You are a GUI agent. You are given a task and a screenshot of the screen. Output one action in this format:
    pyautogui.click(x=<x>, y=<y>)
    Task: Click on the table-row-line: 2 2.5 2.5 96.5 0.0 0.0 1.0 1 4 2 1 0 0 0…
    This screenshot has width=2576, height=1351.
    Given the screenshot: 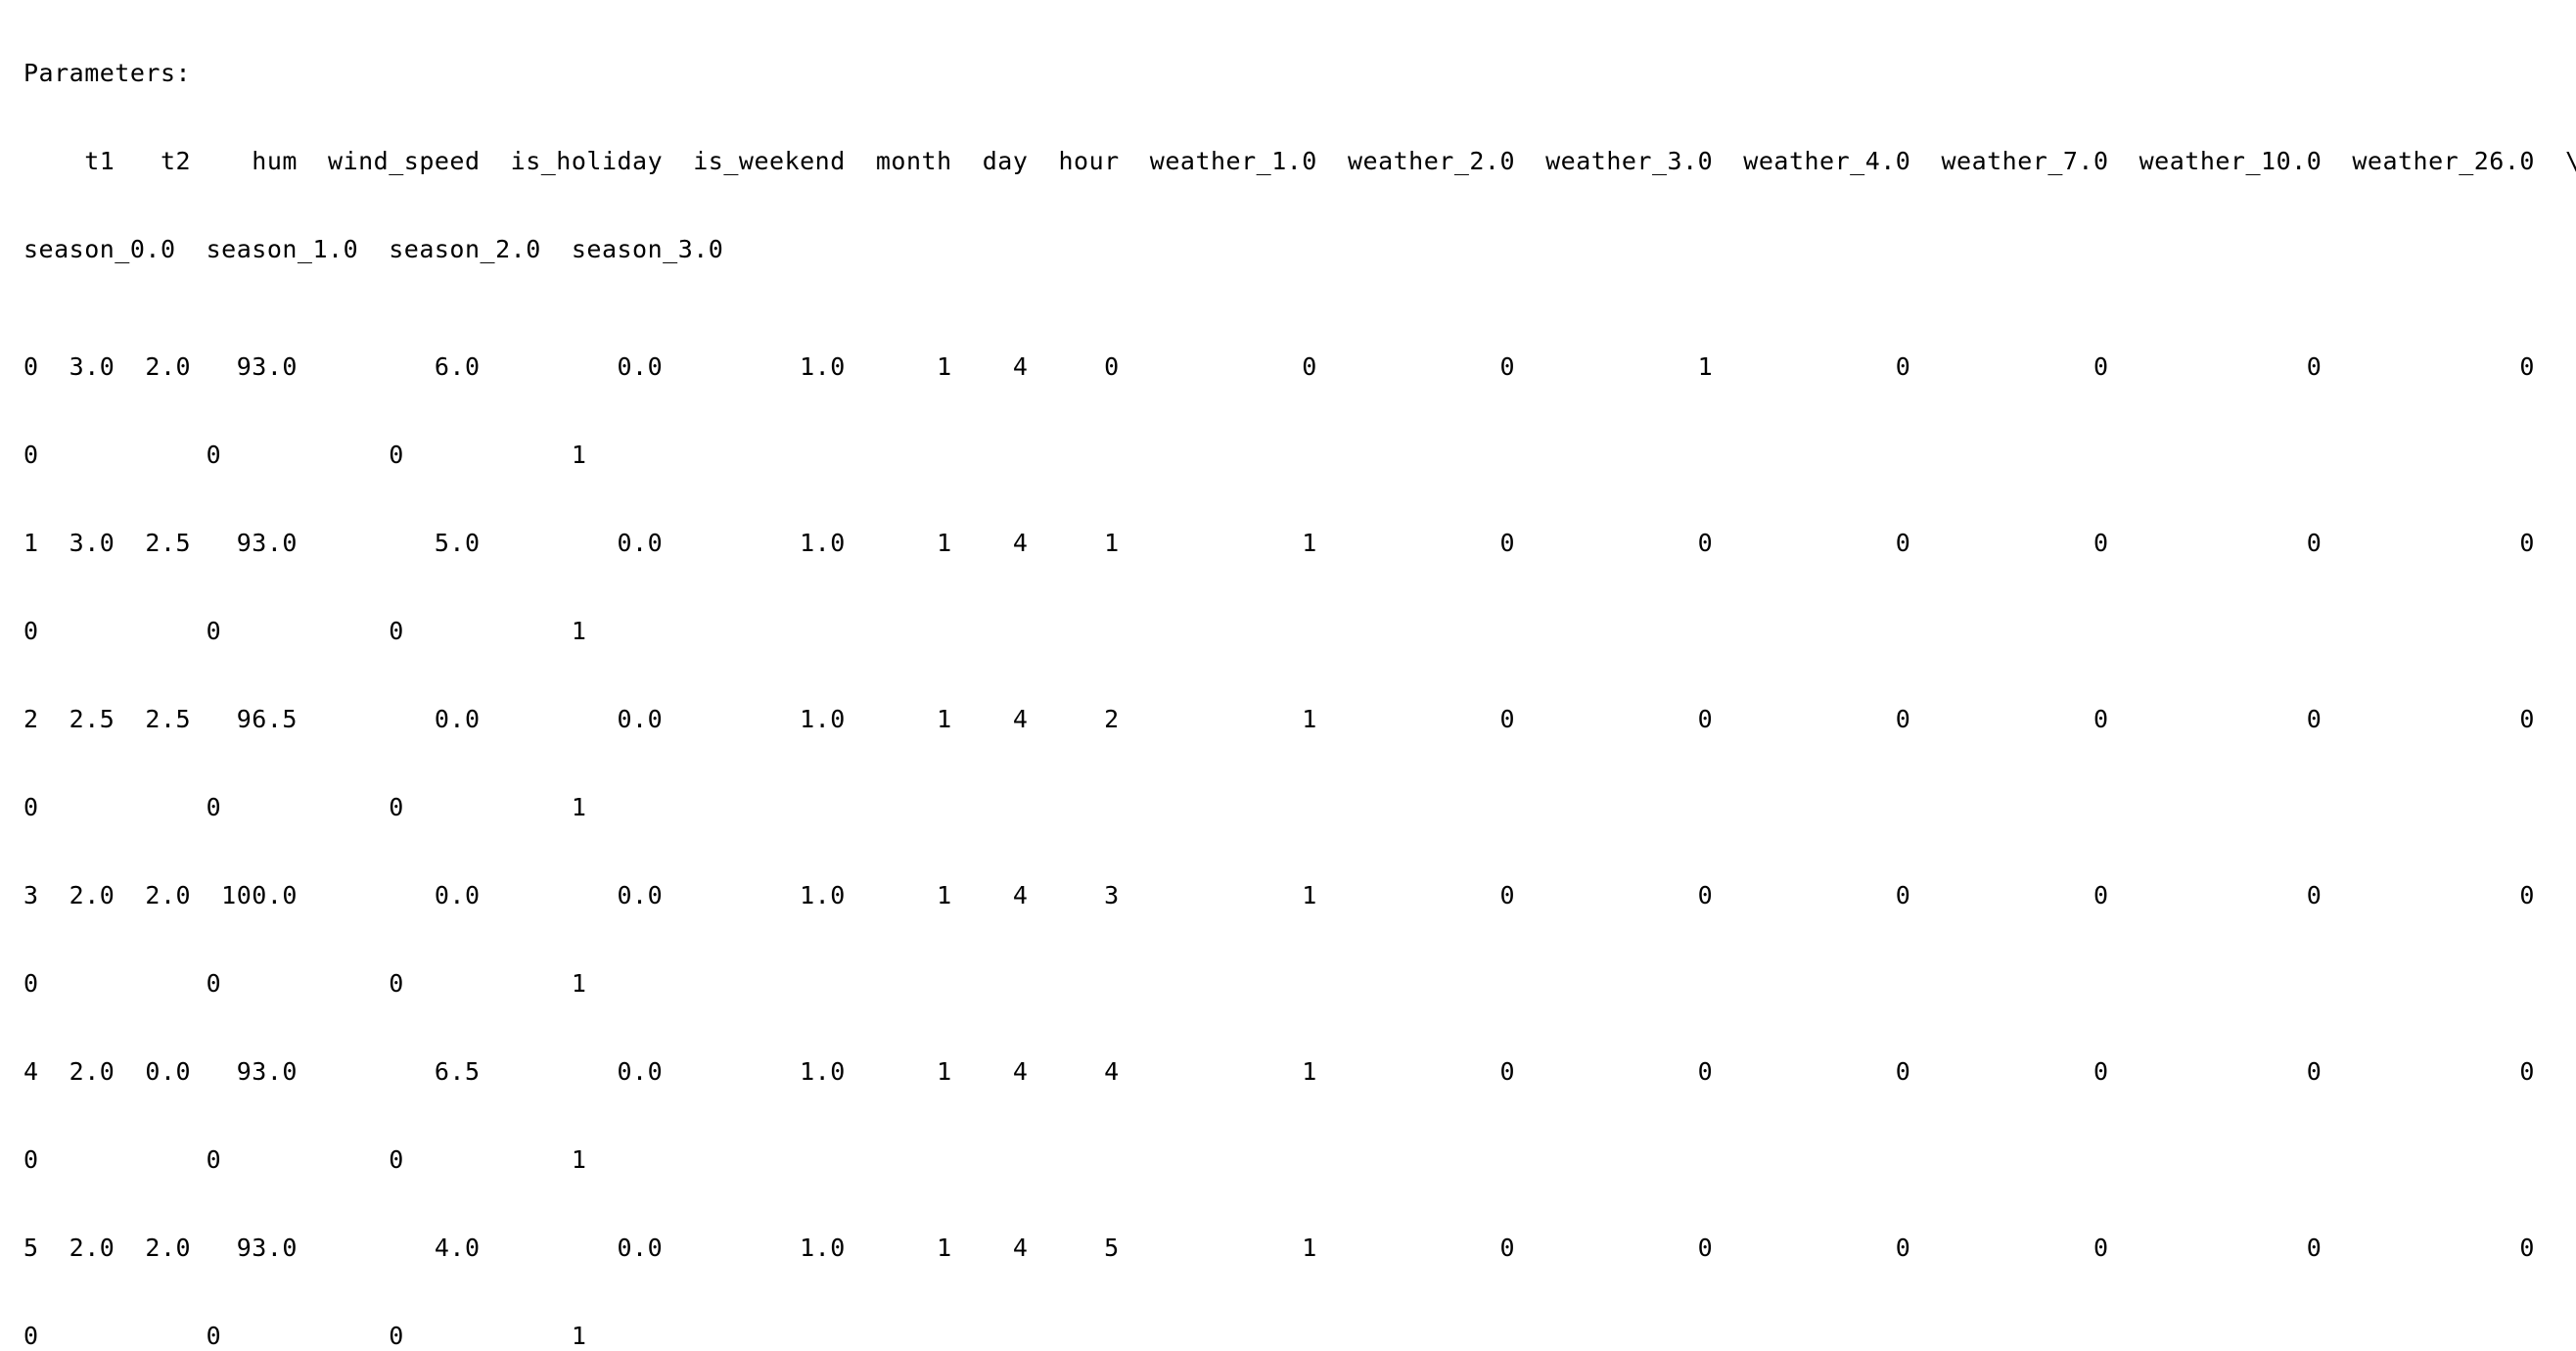 What is the action you would take?
    pyautogui.click(x=1300, y=719)
    